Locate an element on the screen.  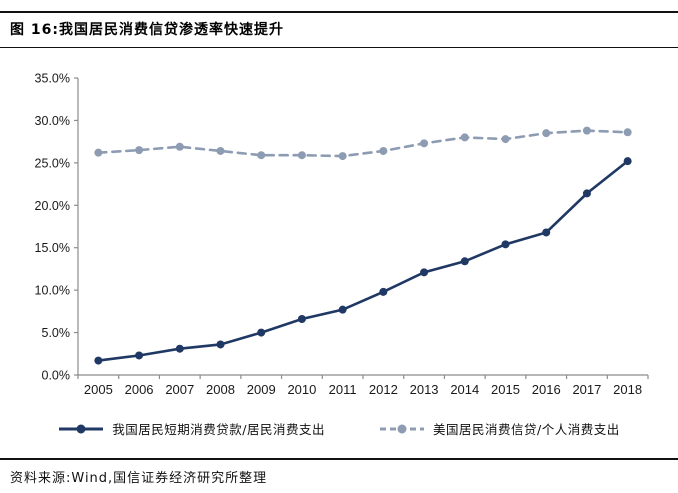
data-source-note: 资料来源:Wind,国信证券经济研究所整理 is located at coordinates (139, 478).